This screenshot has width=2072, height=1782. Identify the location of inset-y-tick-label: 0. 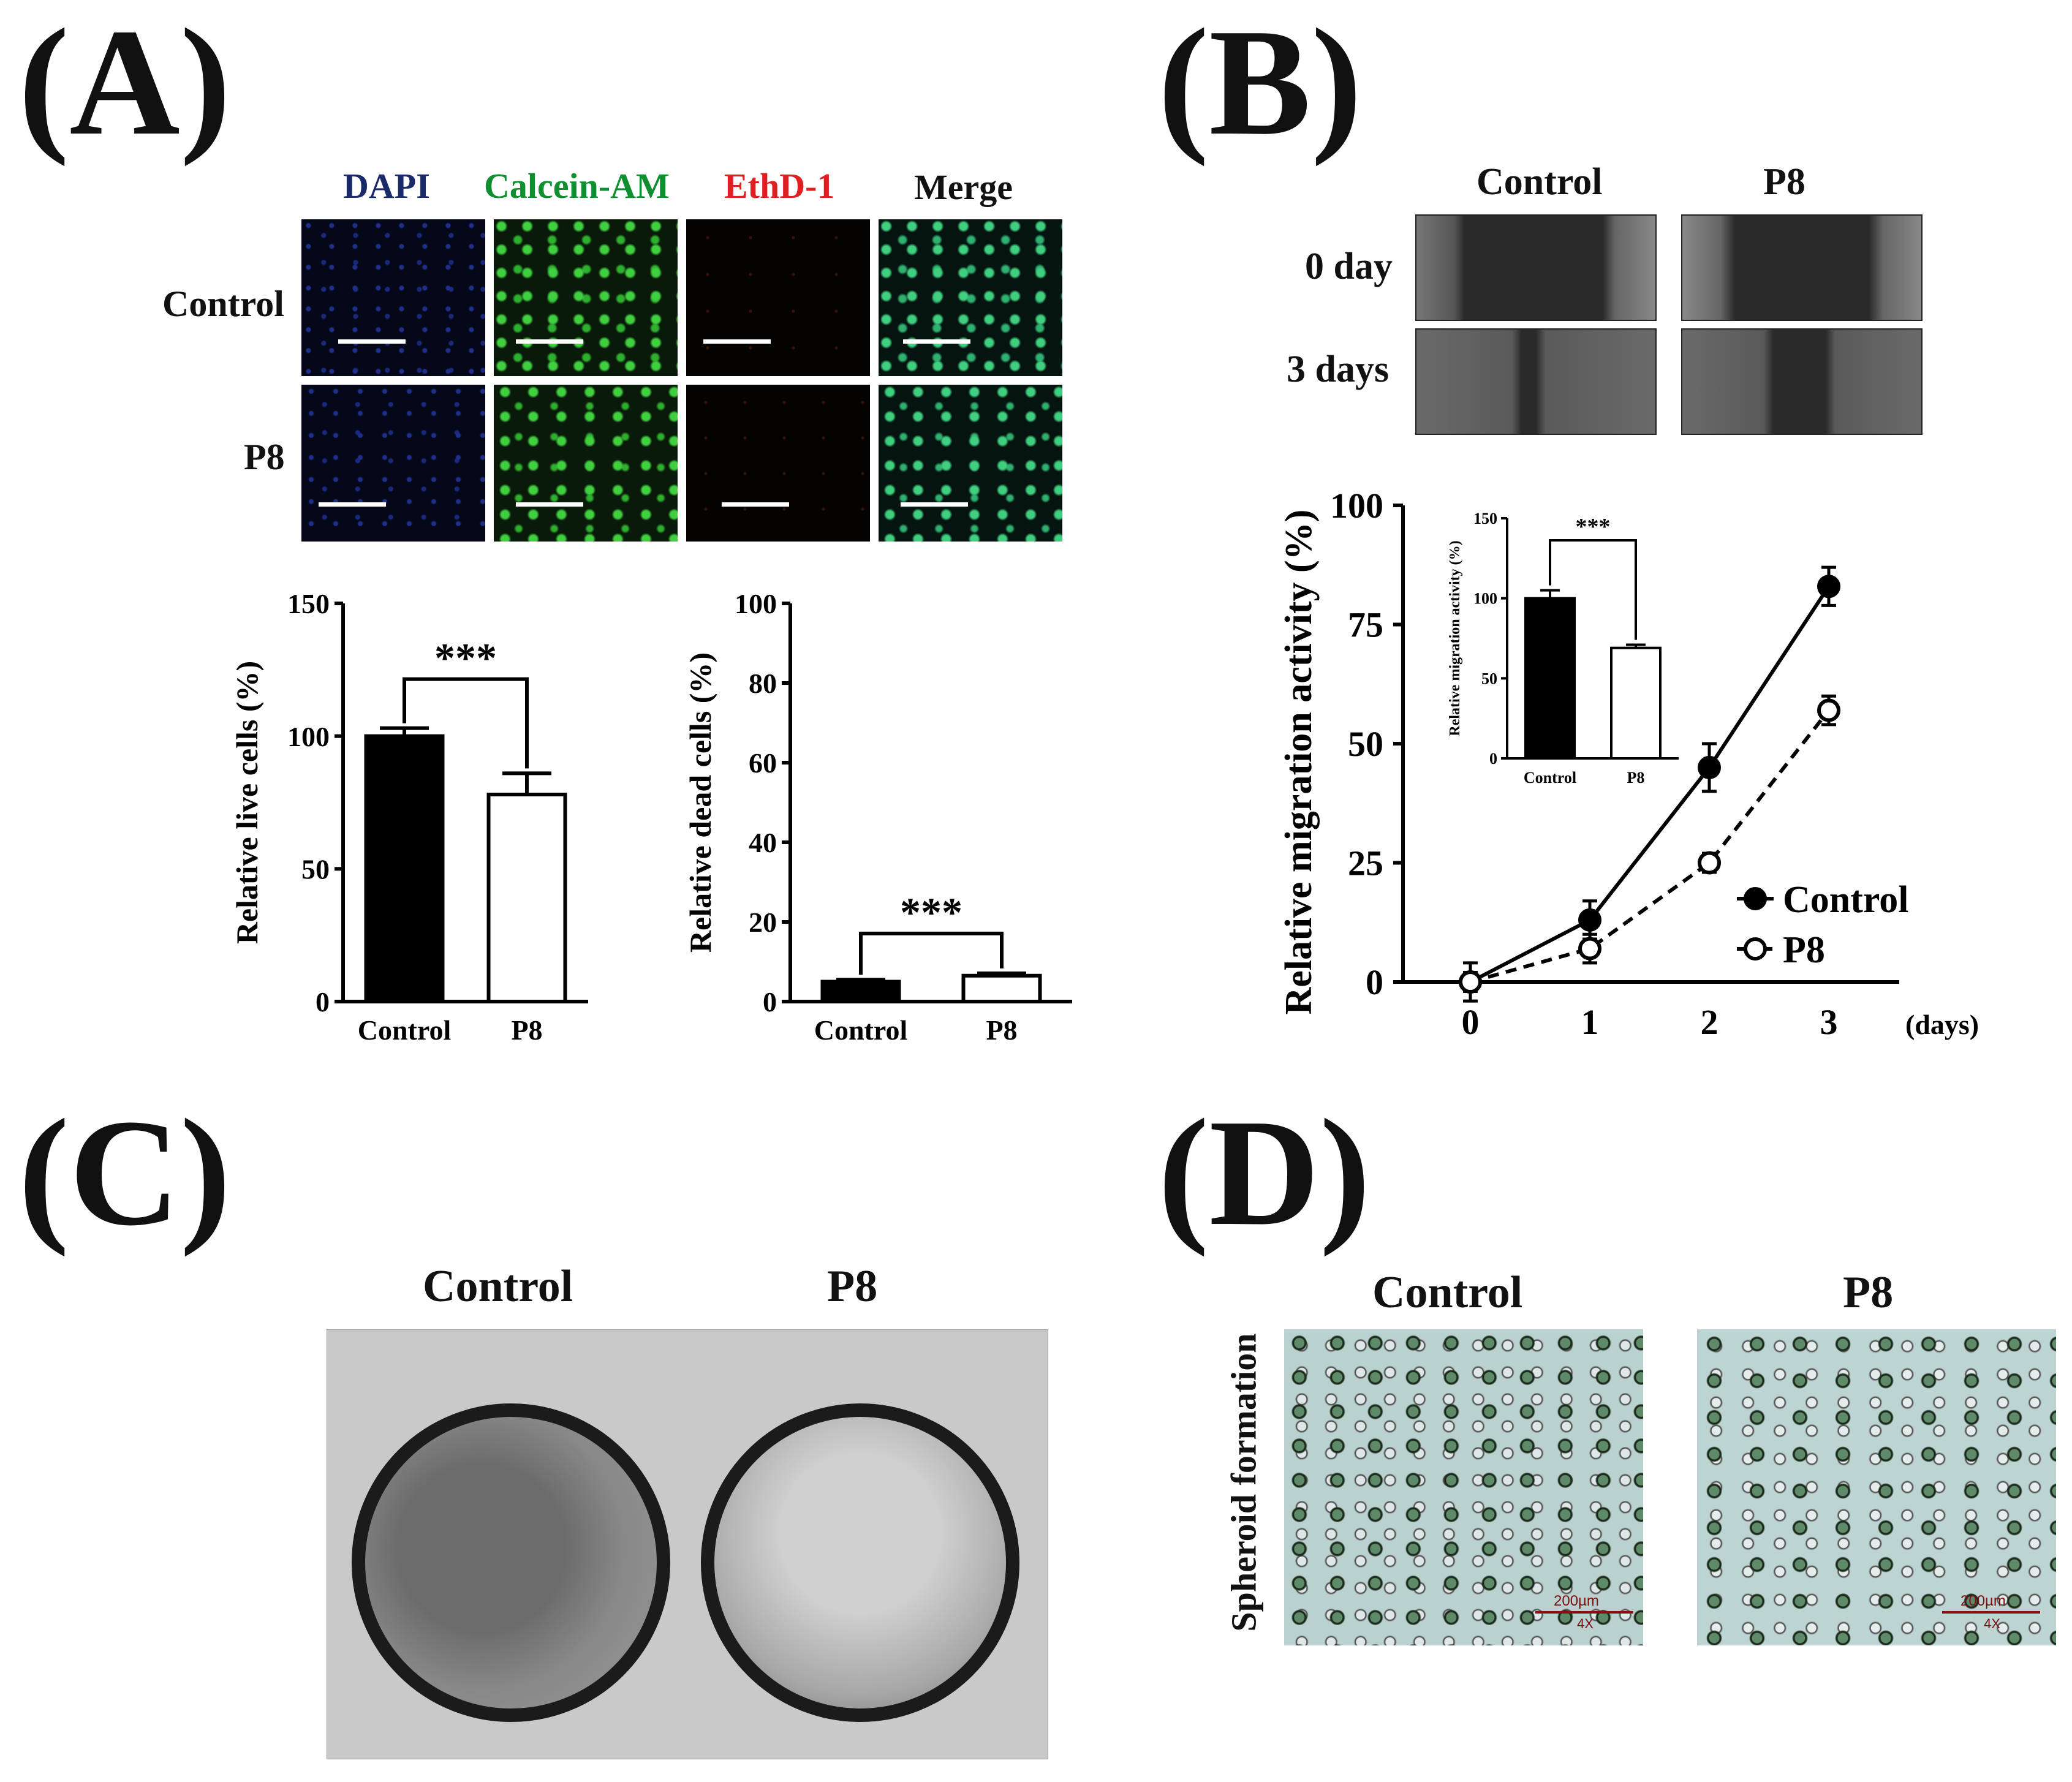
(1493, 759).